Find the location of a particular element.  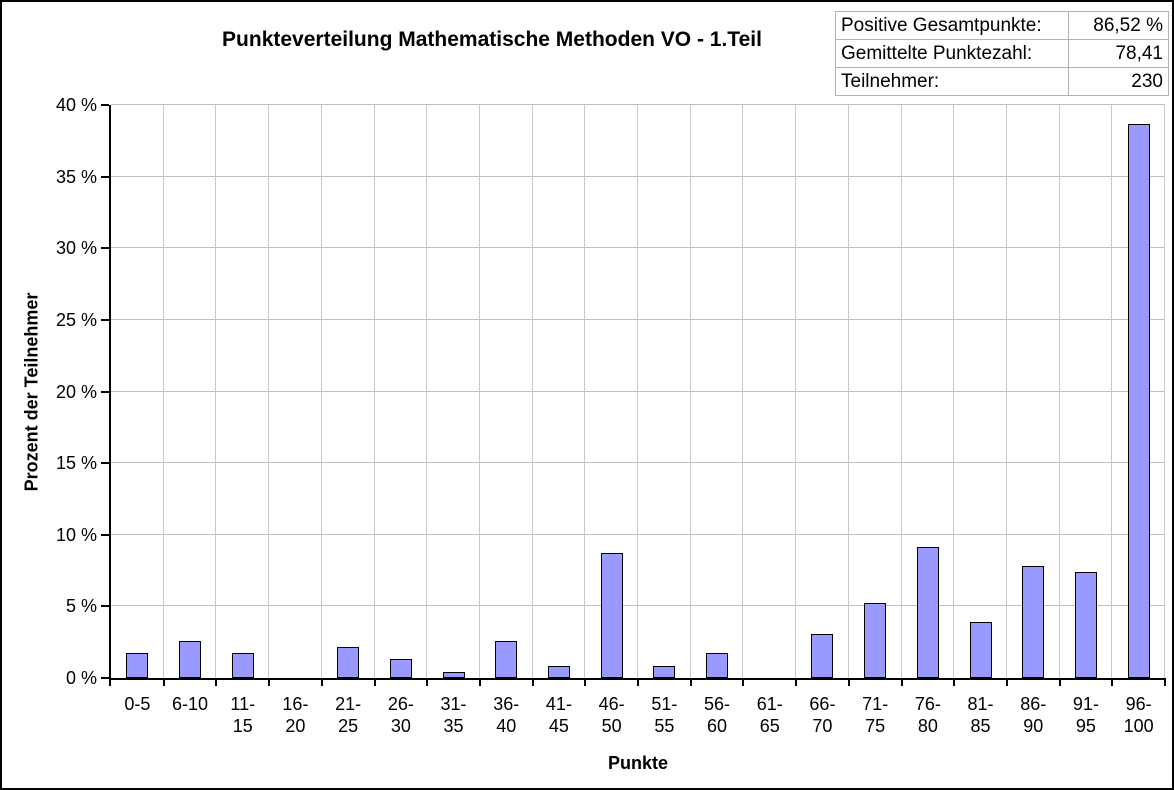

stats-row-average: Gemittelte Punktezahl: 78,41 is located at coordinates (1002, 53).